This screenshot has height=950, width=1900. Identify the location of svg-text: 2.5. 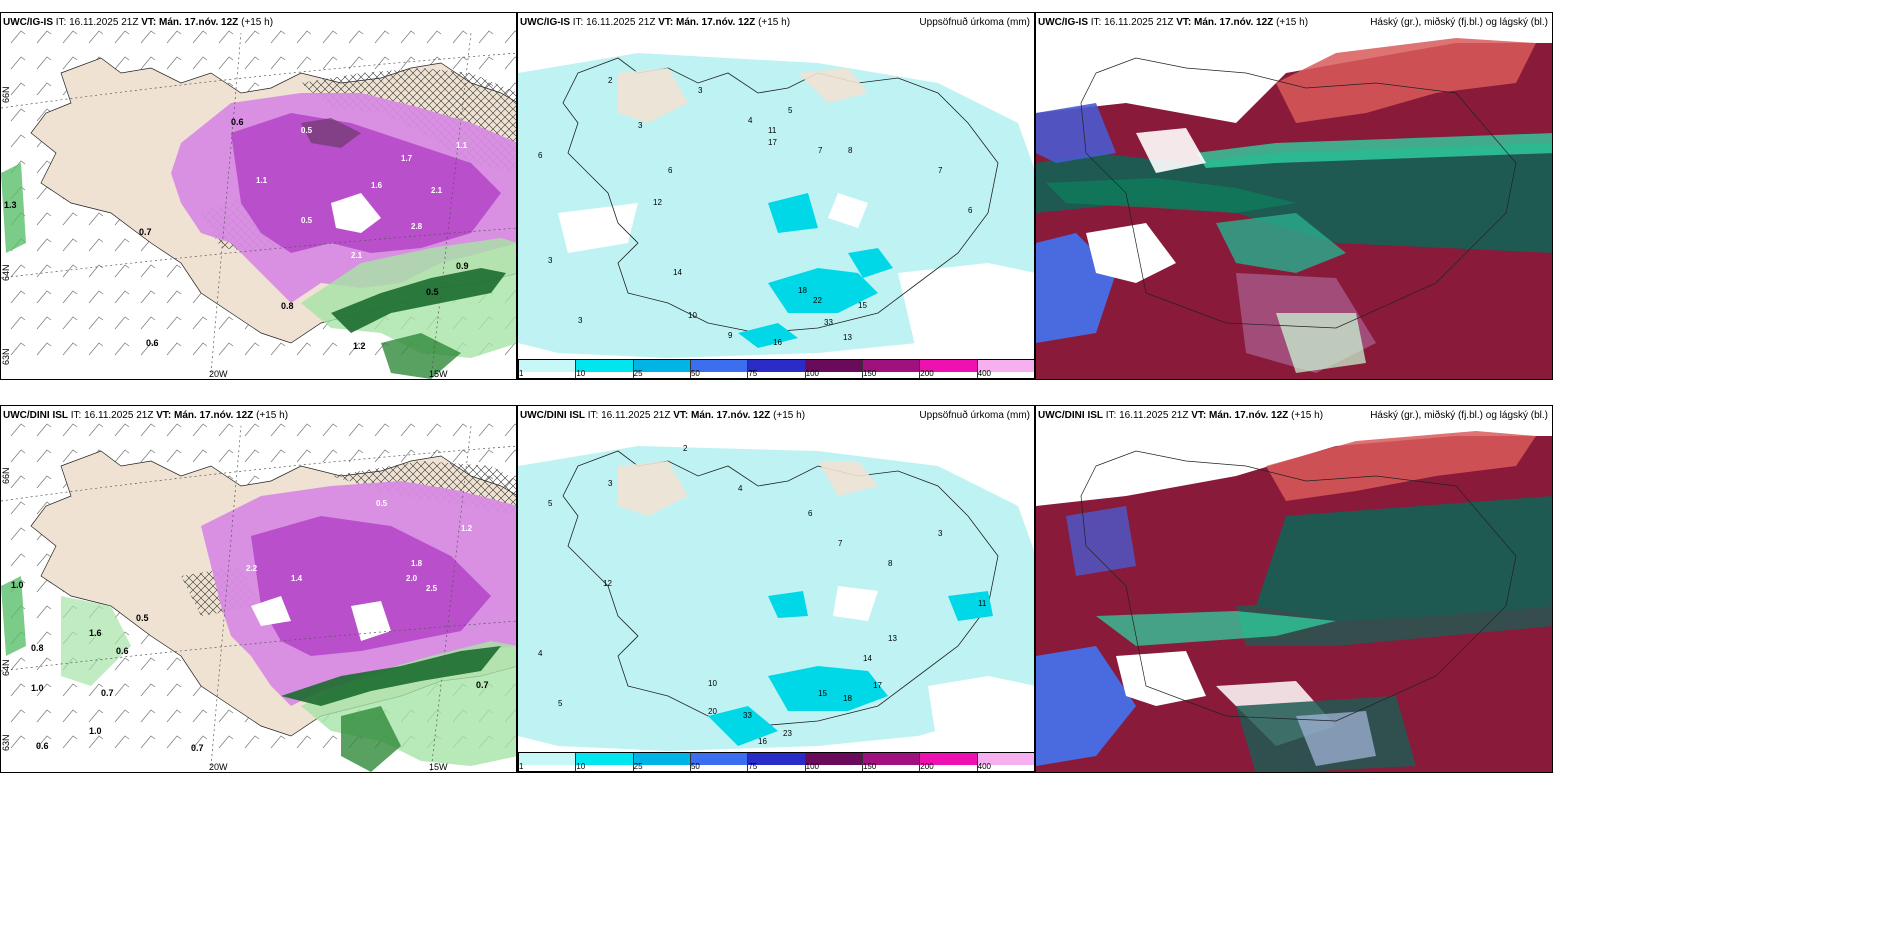
(432, 588).